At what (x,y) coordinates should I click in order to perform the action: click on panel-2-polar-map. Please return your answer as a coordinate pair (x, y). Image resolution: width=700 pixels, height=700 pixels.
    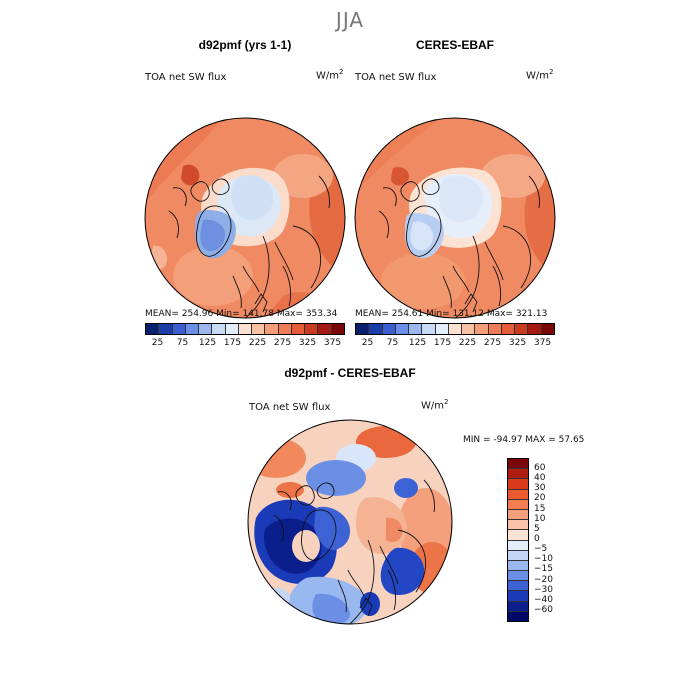
    Looking at the image, I should click on (455, 218).